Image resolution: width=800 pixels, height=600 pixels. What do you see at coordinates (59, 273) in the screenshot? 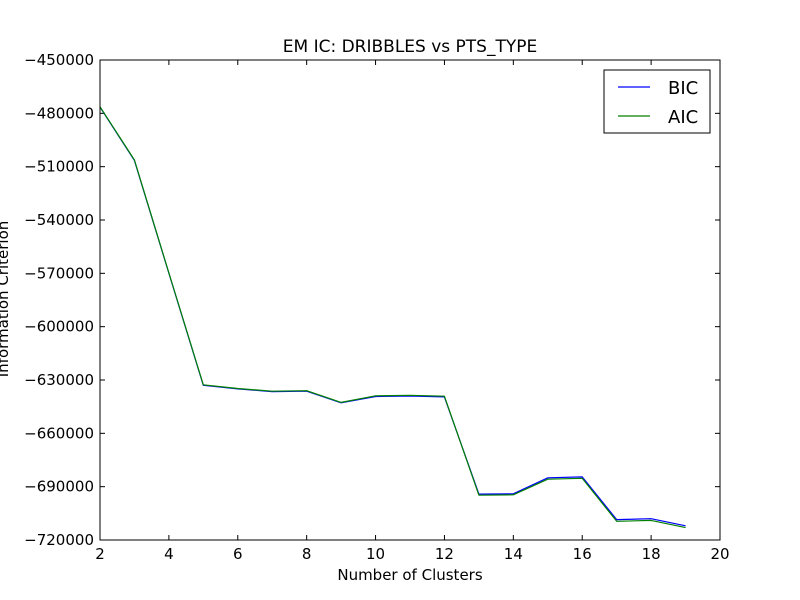
I see `y-tick-label: −570000` at bounding box center [59, 273].